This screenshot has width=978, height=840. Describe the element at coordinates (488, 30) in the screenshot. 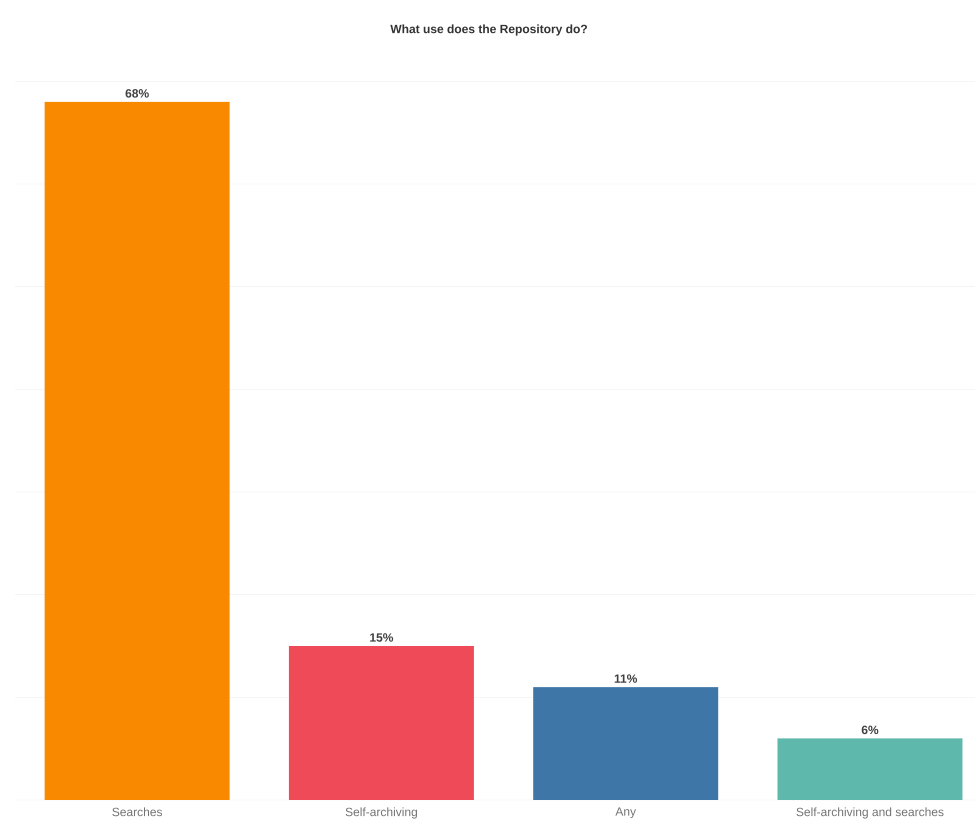

I see `chart-title: What use does the Repository do?` at that location.